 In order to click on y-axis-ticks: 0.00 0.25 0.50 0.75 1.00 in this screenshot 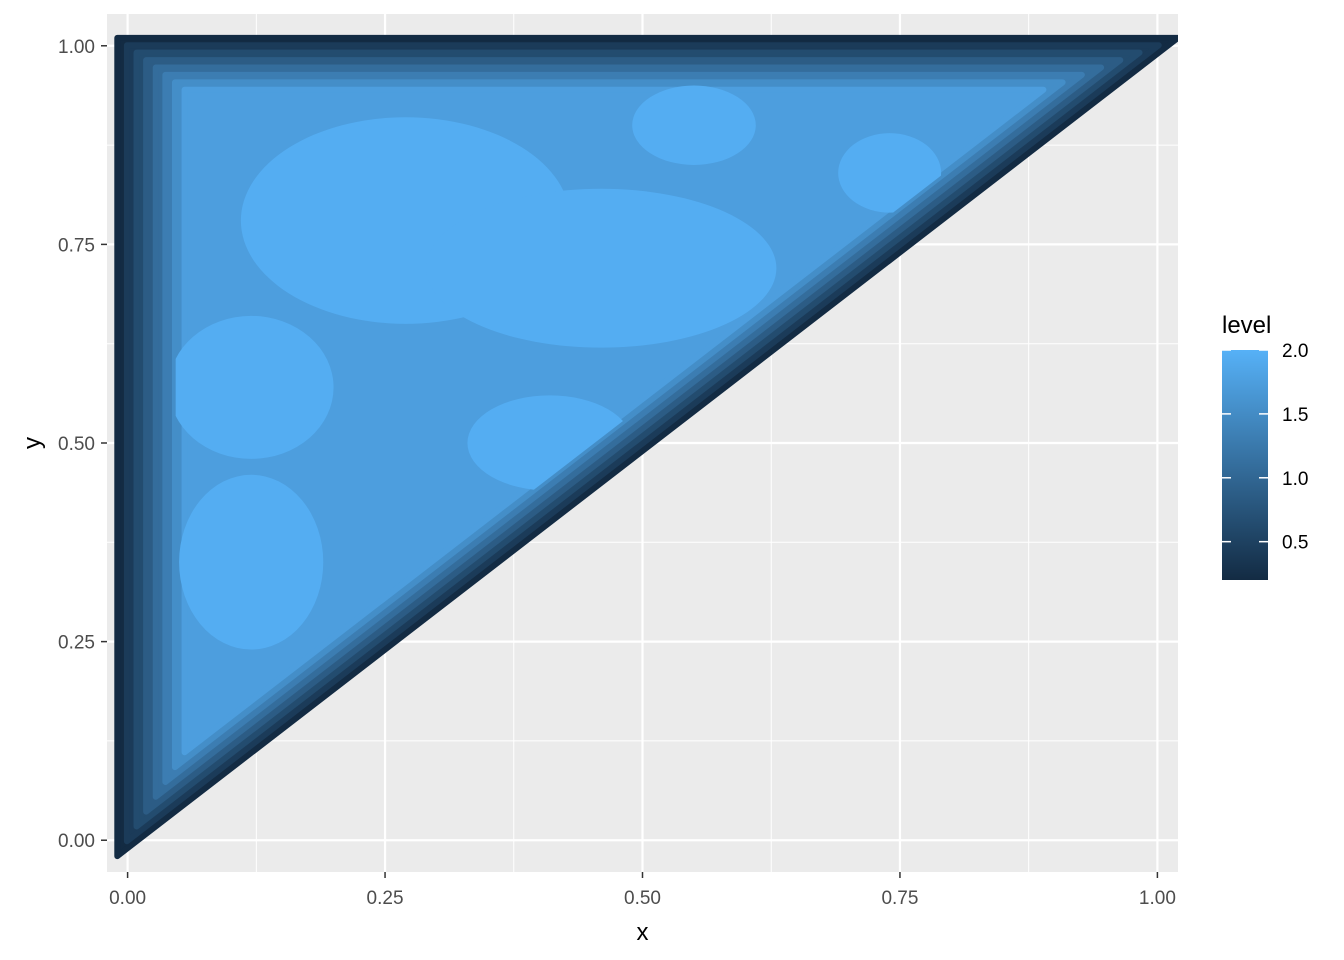, I will do `click(82, 444)`.